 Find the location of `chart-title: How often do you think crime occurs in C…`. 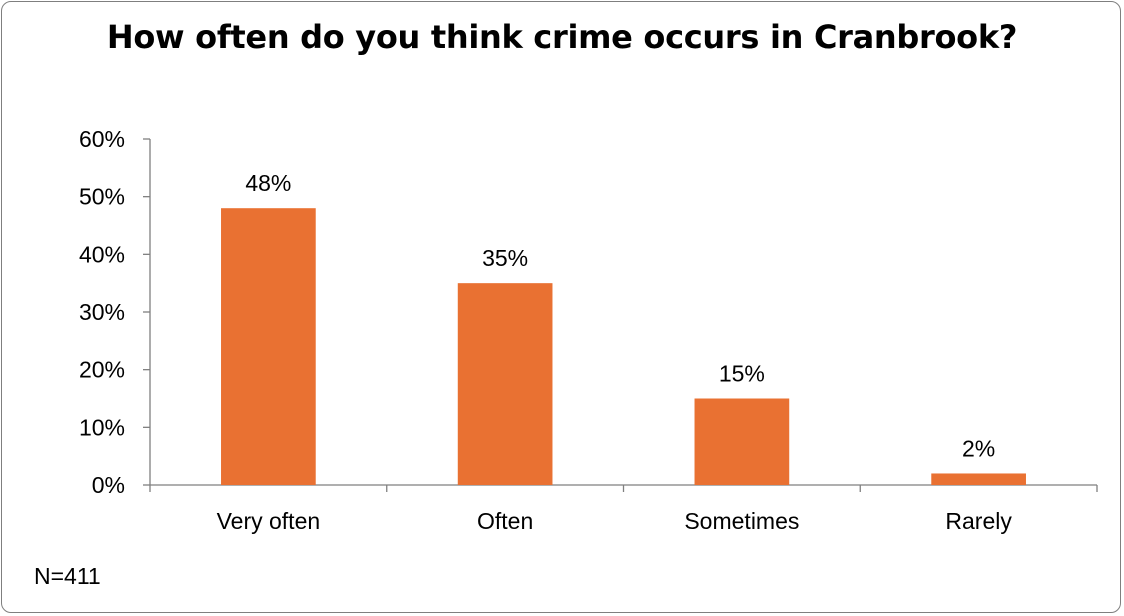

chart-title: How often do you think crime occurs in C… is located at coordinates (562, 37).